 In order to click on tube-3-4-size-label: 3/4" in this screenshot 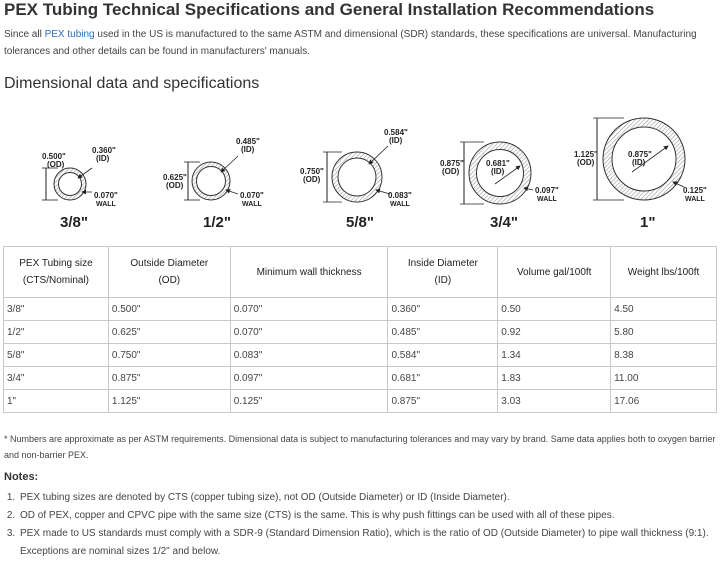, I will do `click(504, 222)`.